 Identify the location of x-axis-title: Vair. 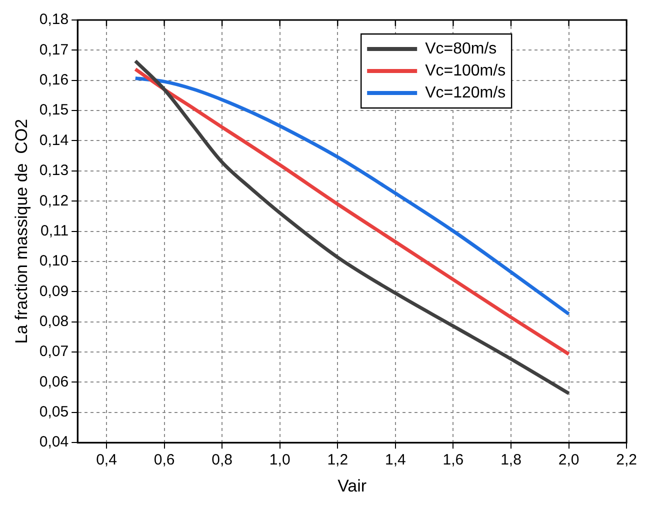
(352, 486).